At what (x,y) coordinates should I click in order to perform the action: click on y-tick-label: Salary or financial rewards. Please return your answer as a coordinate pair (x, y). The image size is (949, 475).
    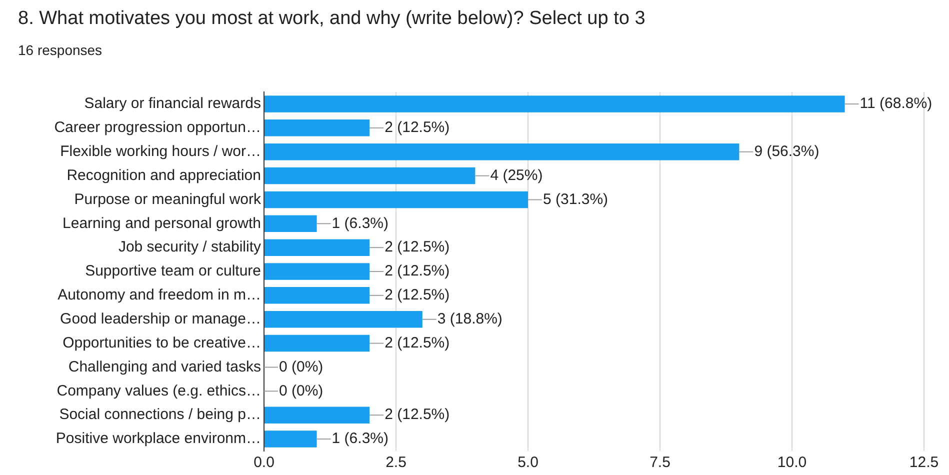
    Looking at the image, I should click on (172, 103).